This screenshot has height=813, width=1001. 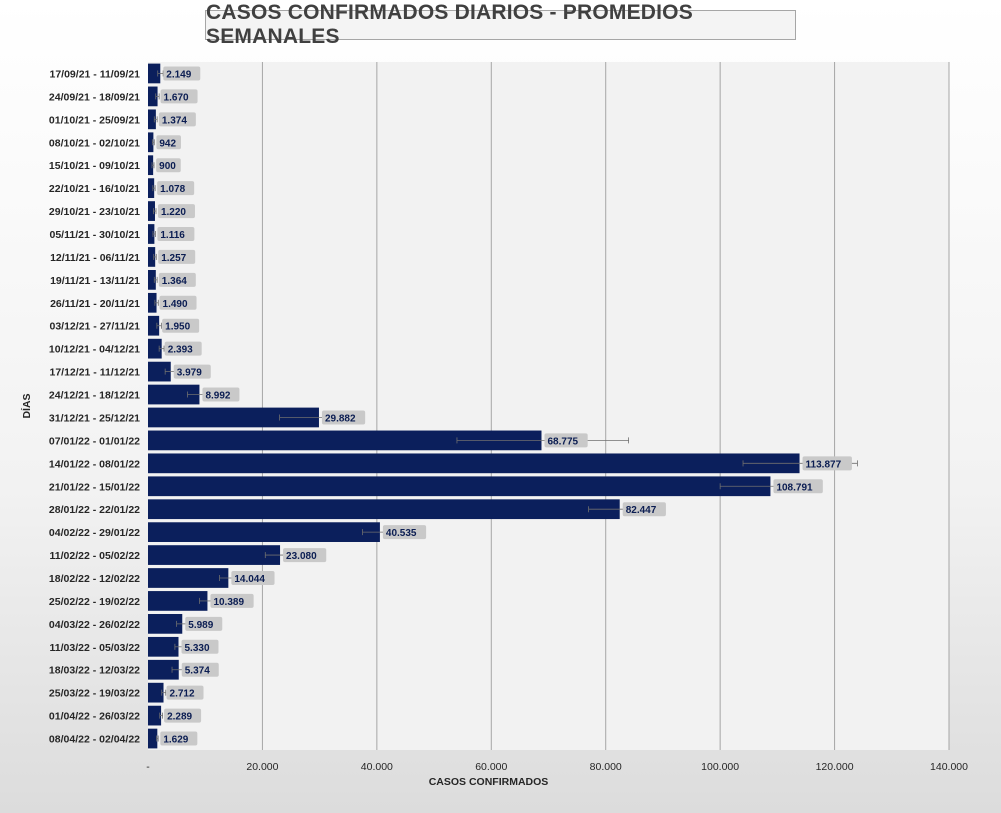 I want to click on data-label: 113.877, so click(x=824, y=464).